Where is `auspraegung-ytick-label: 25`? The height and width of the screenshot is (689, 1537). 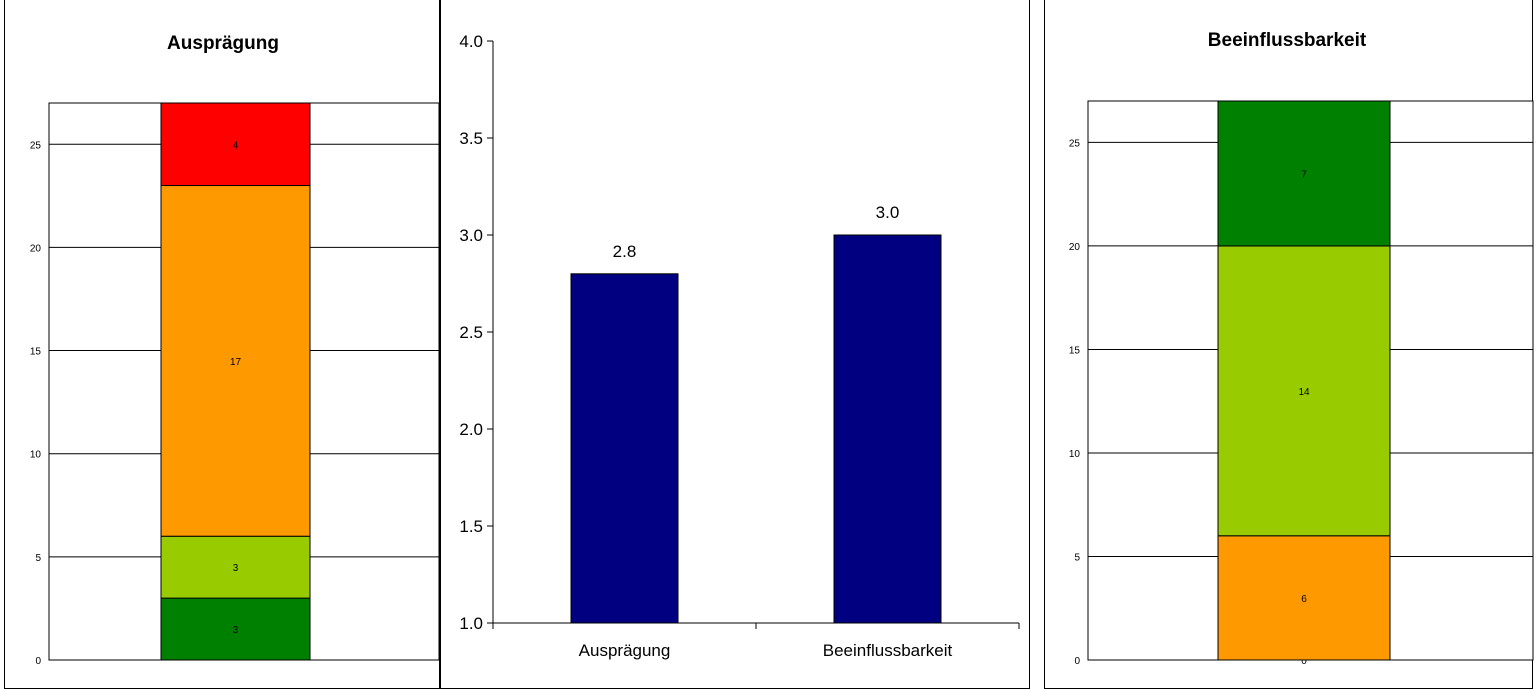 auspraegung-ytick-label: 25 is located at coordinates (36, 145).